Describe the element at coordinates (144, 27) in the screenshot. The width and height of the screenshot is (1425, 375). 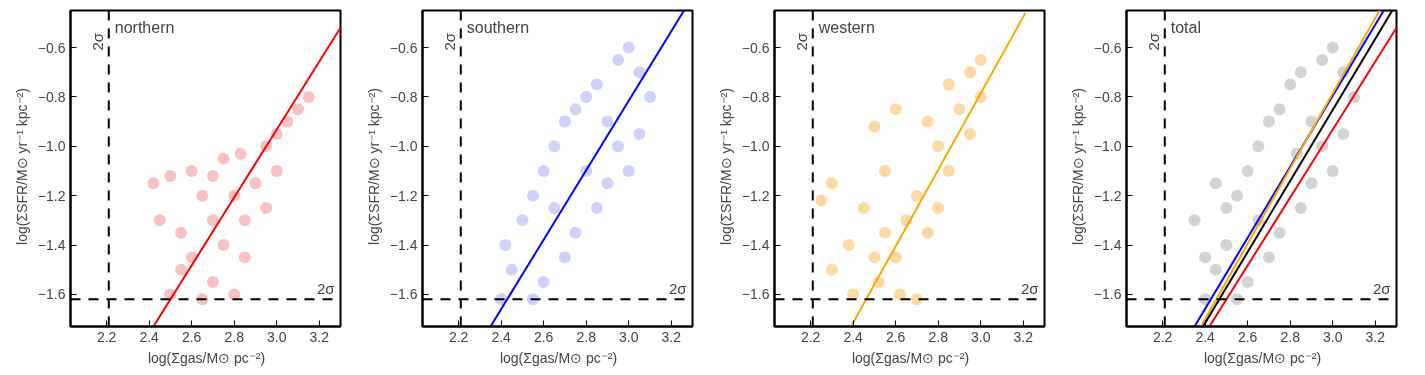
I see `text: northern` at that location.